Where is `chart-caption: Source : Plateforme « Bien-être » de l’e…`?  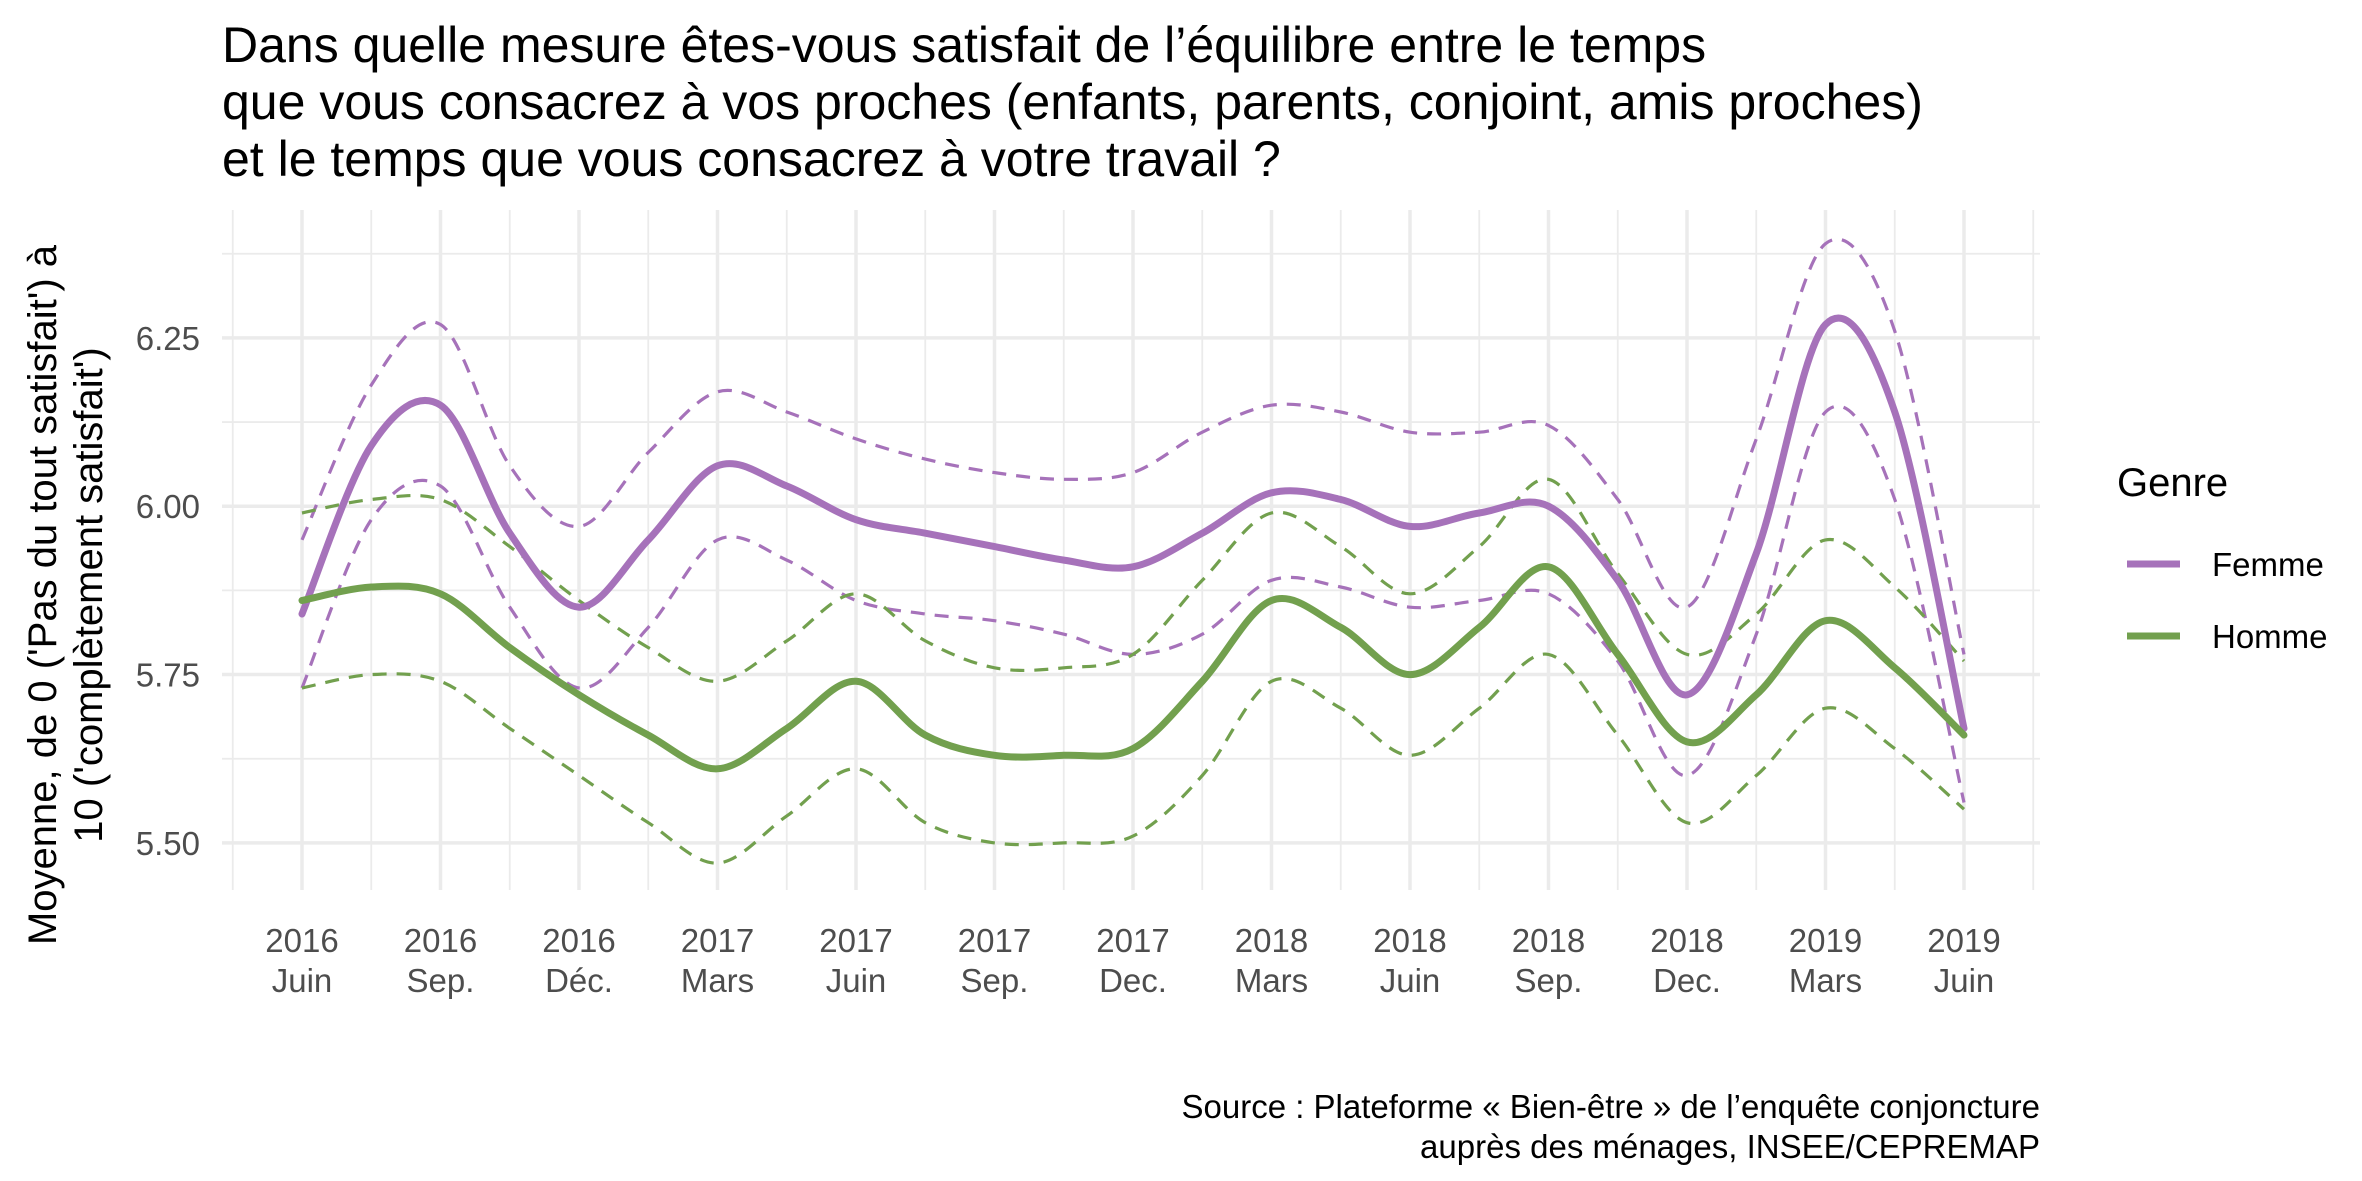 chart-caption: Source : Plateforme « Bien-être » de l’e… is located at coordinates (1610, 1126).